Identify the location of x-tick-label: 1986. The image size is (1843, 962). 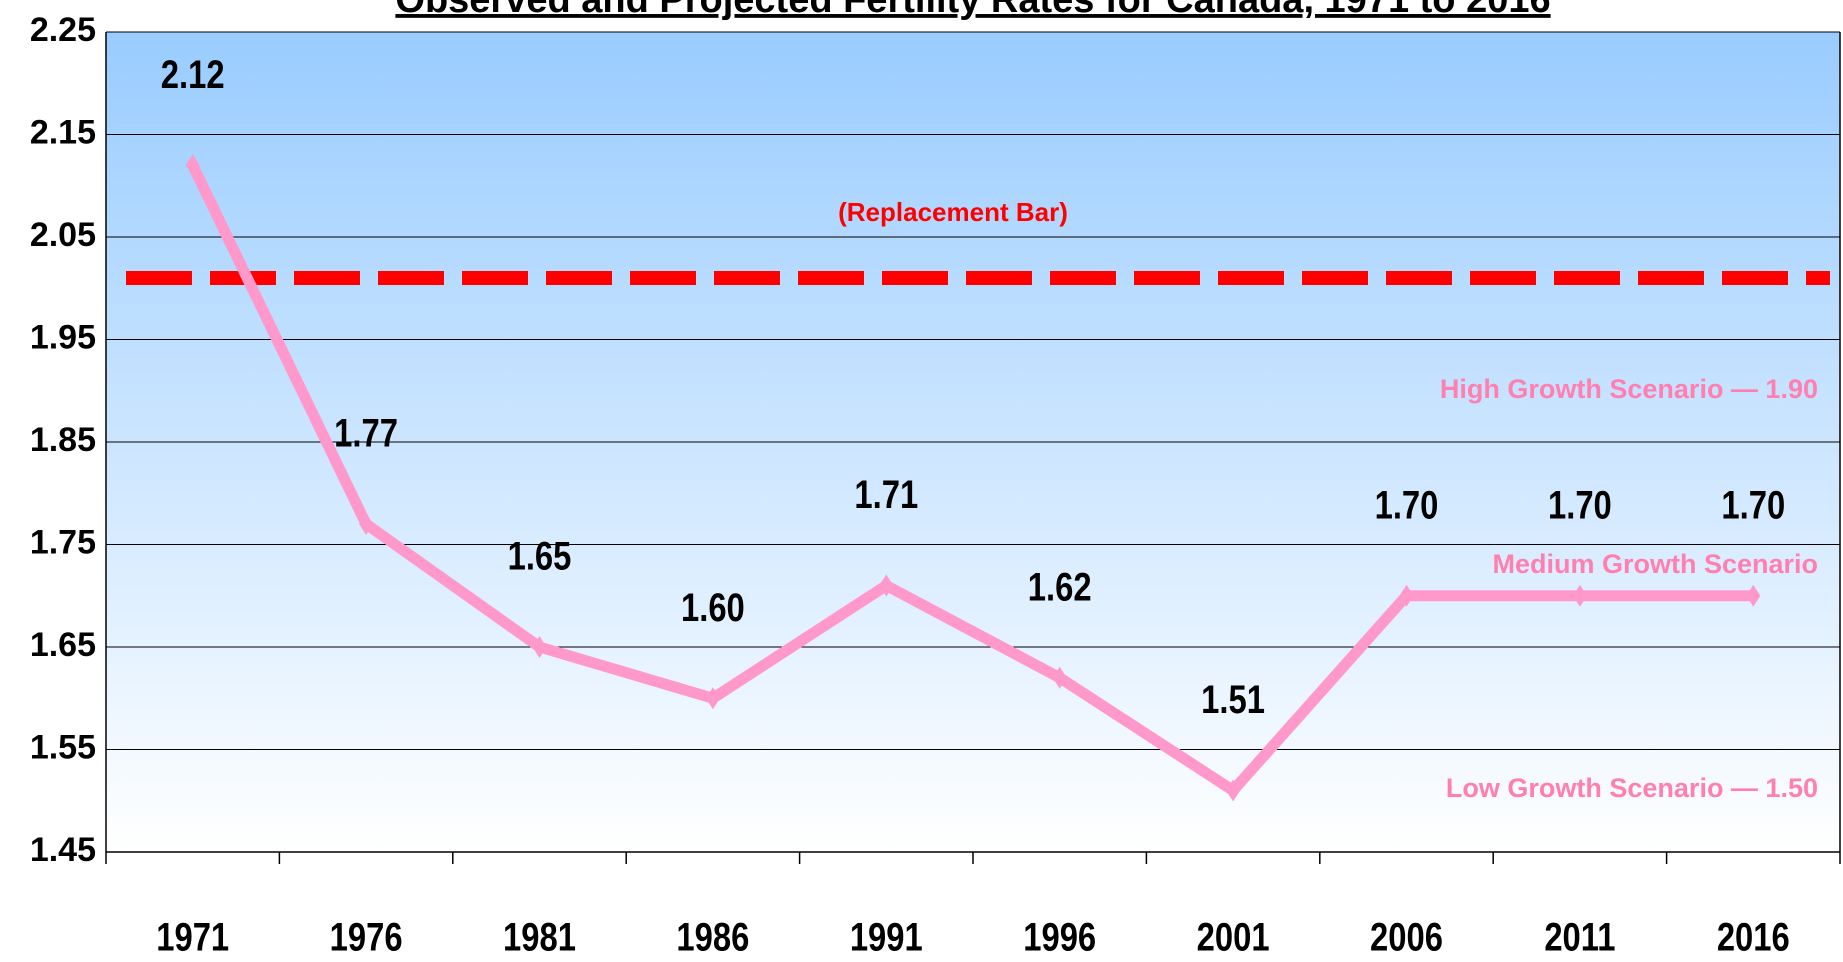
(712, 936).